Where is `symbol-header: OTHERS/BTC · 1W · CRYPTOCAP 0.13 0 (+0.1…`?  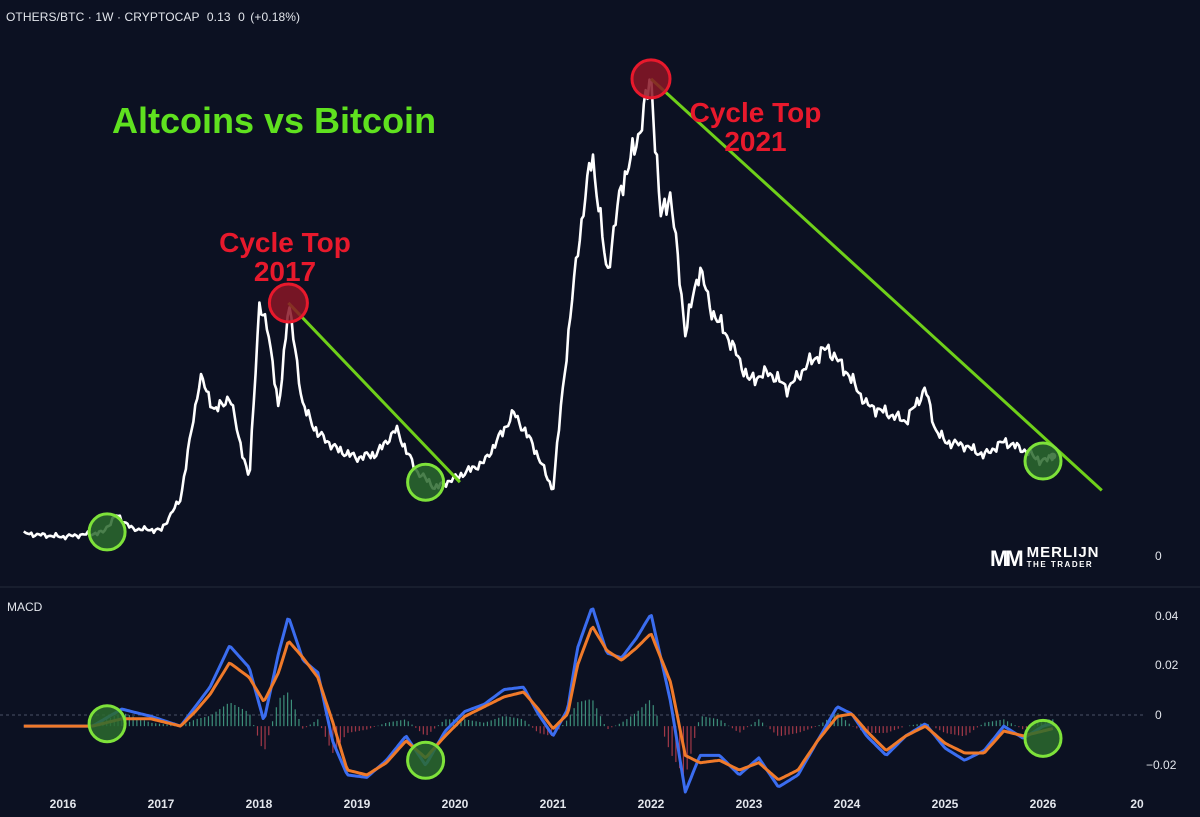 symbol-header: OTHERS/BTC · 1W · CRYPTOCAP 0.13 0 (+0.1… is located at coordinates (153, 17).